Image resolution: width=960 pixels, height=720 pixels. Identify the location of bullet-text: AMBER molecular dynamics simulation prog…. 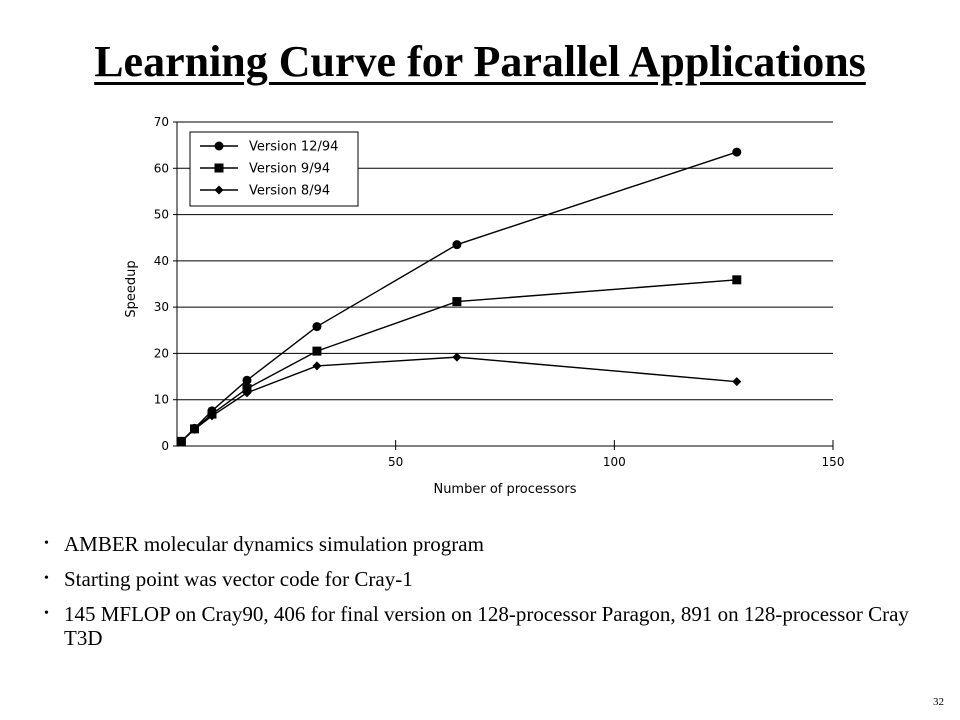
(274, 544).